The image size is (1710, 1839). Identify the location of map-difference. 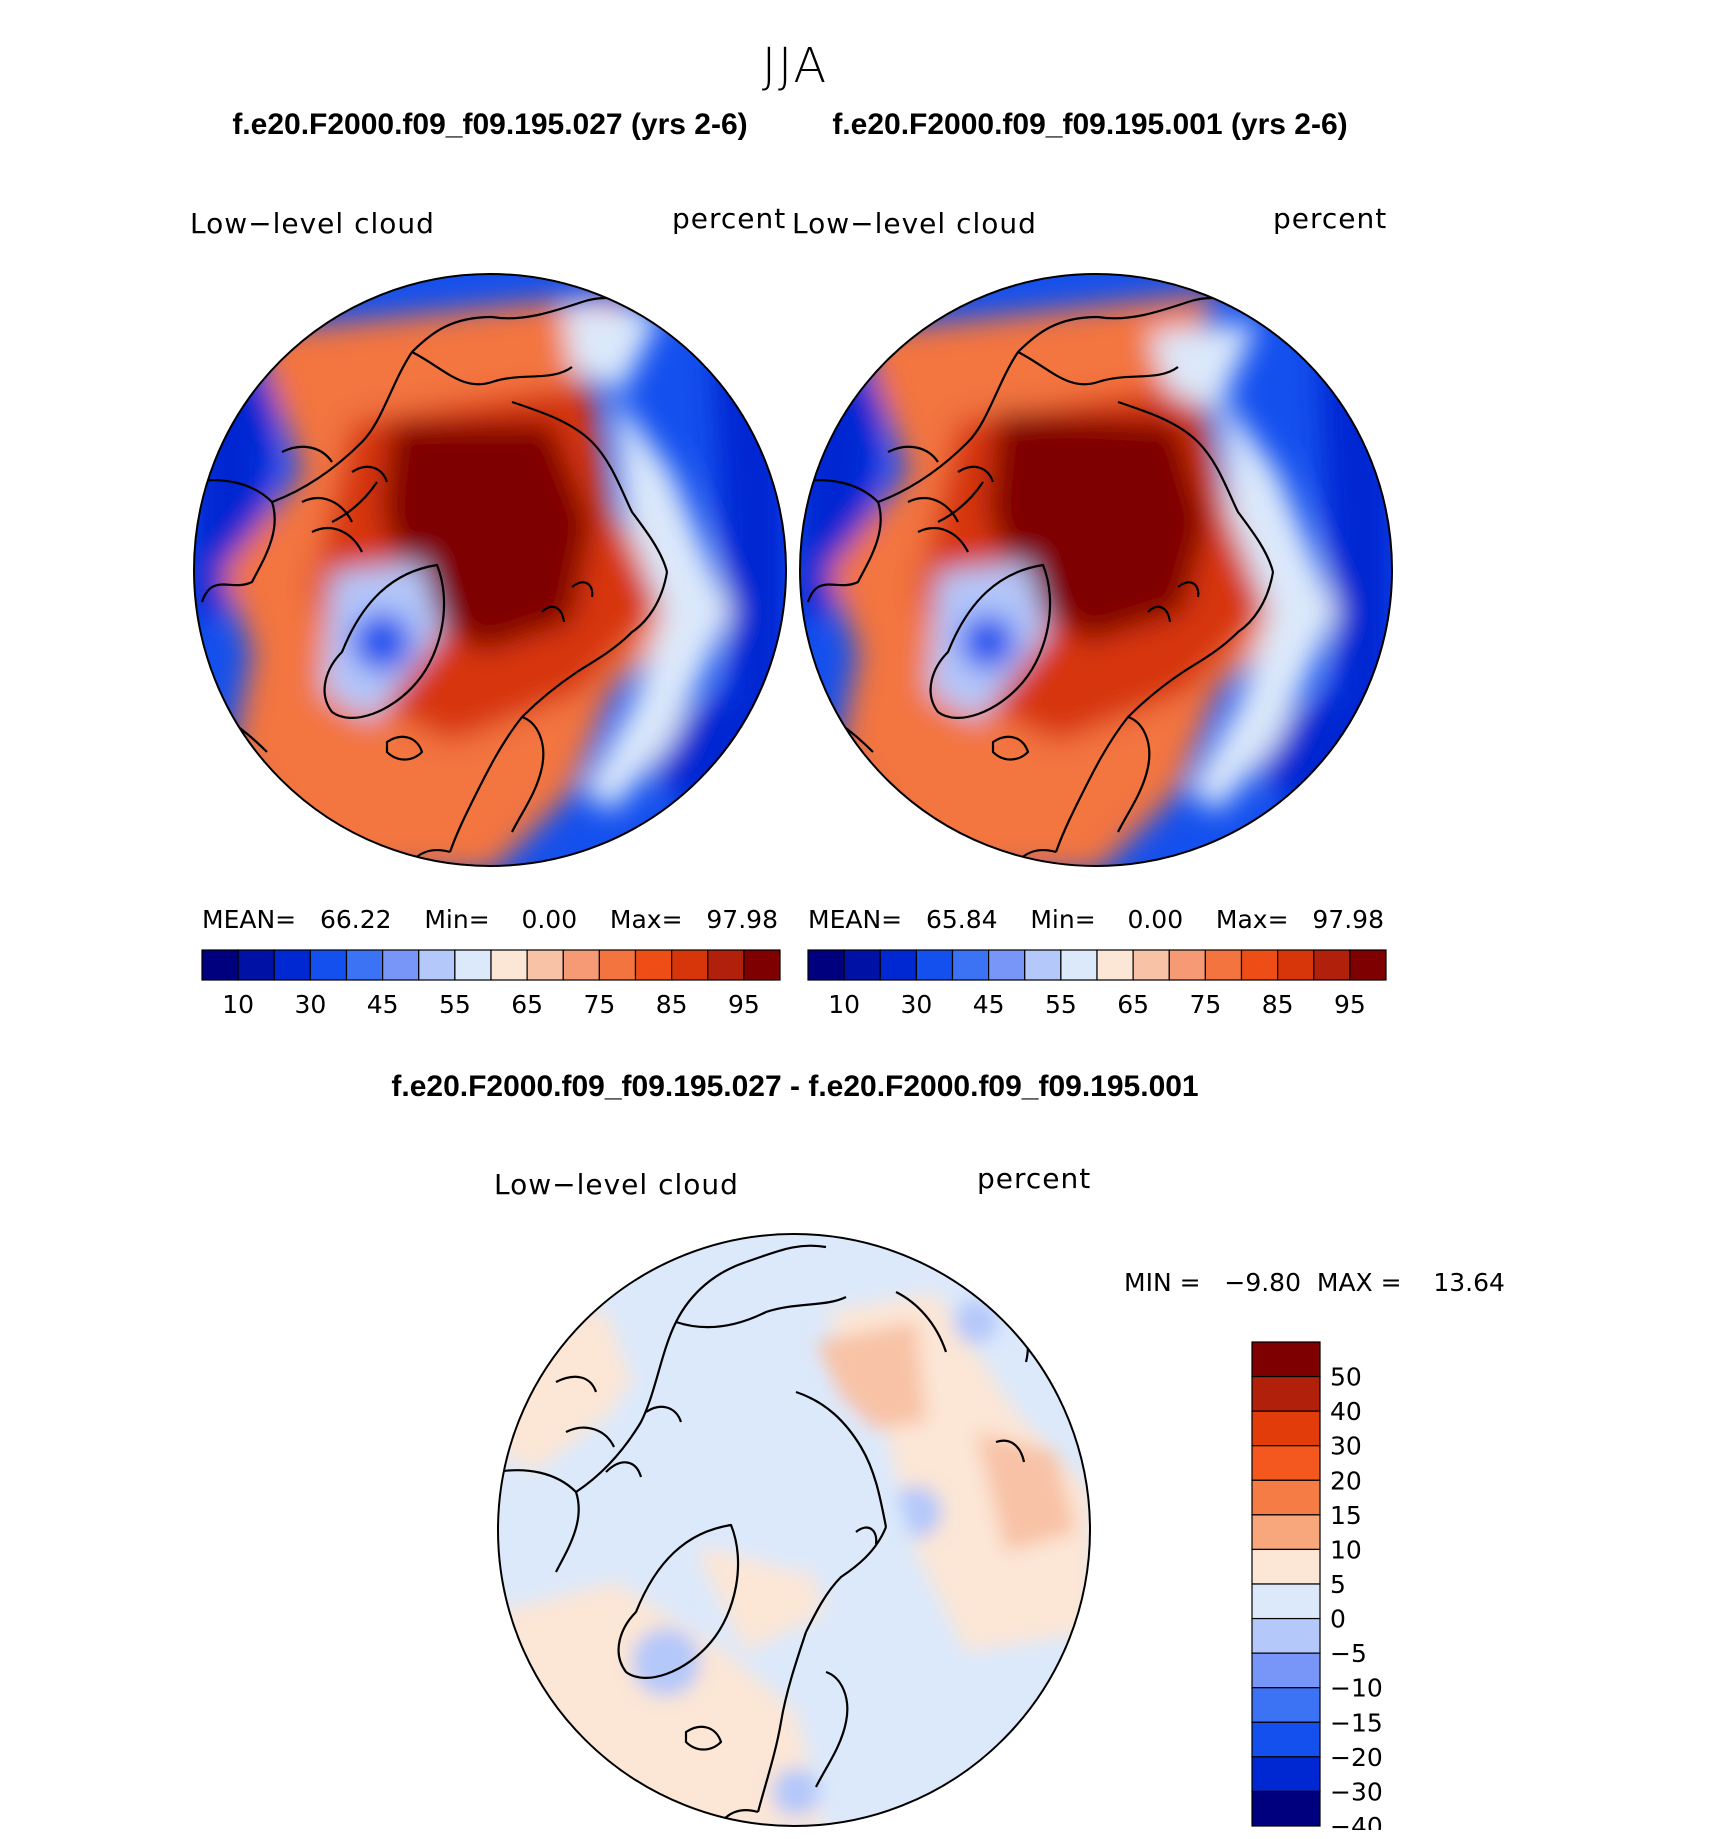
(794, 1530).